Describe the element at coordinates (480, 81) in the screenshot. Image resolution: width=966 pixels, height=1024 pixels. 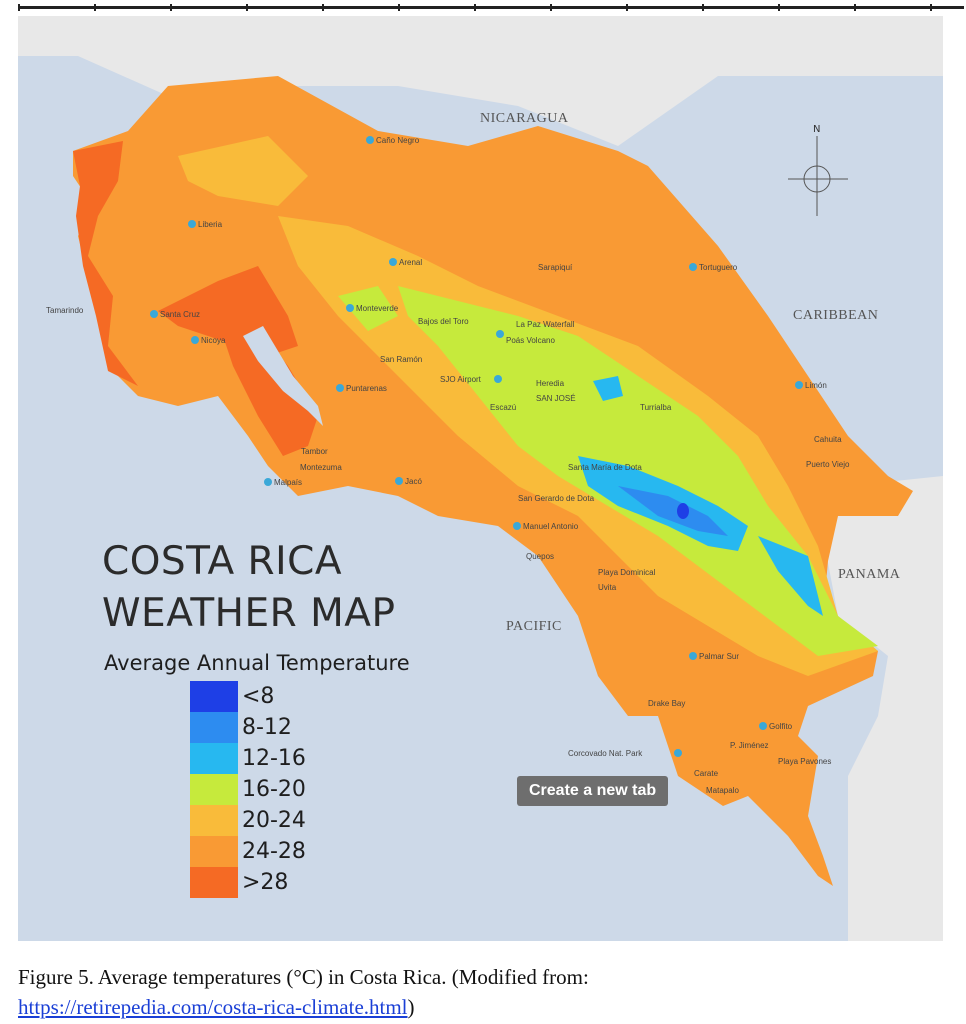
I see `nicaragua-land` at that location.